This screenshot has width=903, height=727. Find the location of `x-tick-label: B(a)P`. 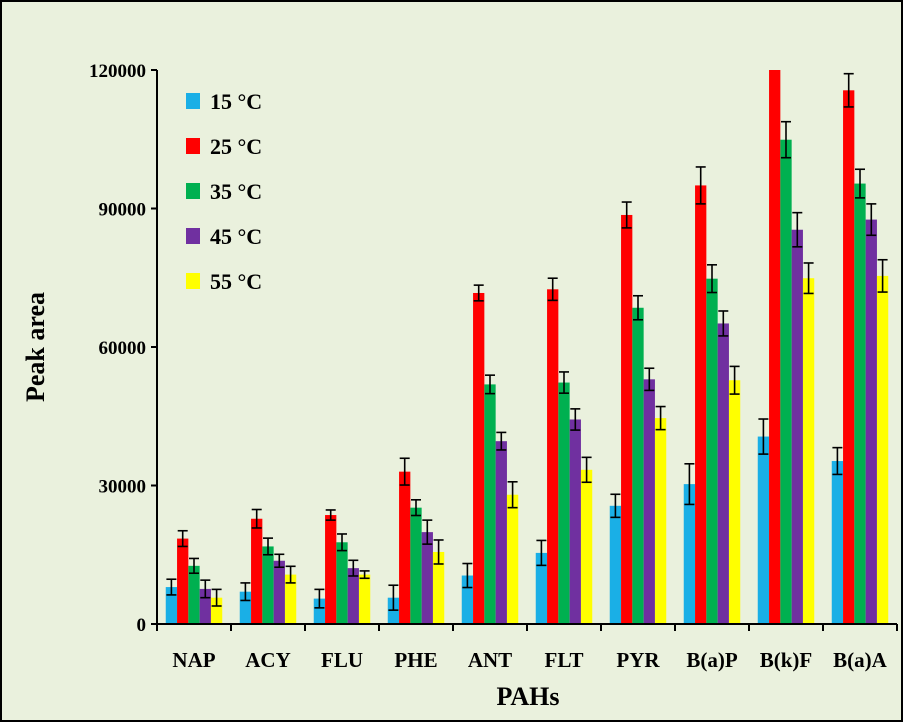

x-tick-label: B(a)P is located at coordinates (711, 660).